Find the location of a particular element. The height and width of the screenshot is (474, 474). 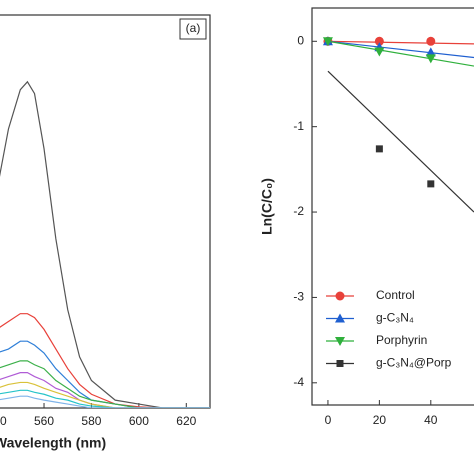

y-tick-label: -1 is located at coordinates (298, 126).